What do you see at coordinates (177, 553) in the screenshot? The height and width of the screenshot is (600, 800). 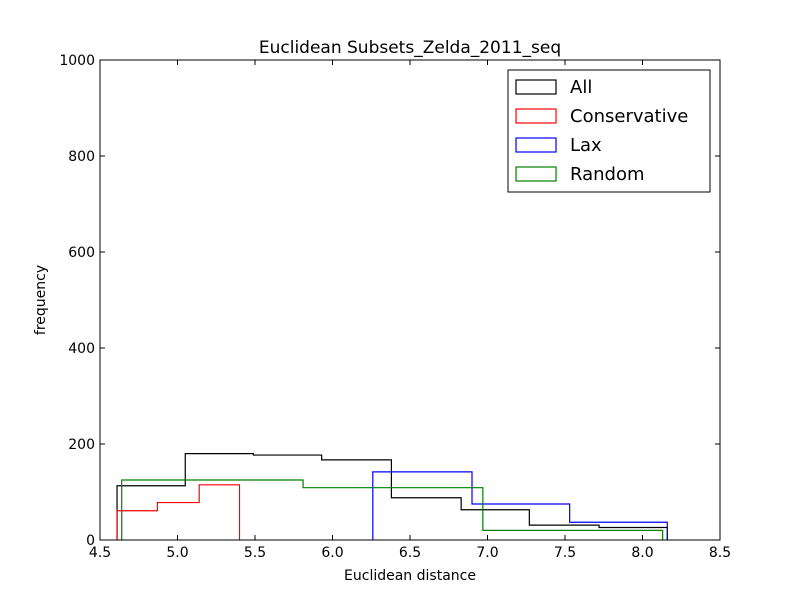 I see `x-tick-label: 5.0` at bounding box center [177, 553].